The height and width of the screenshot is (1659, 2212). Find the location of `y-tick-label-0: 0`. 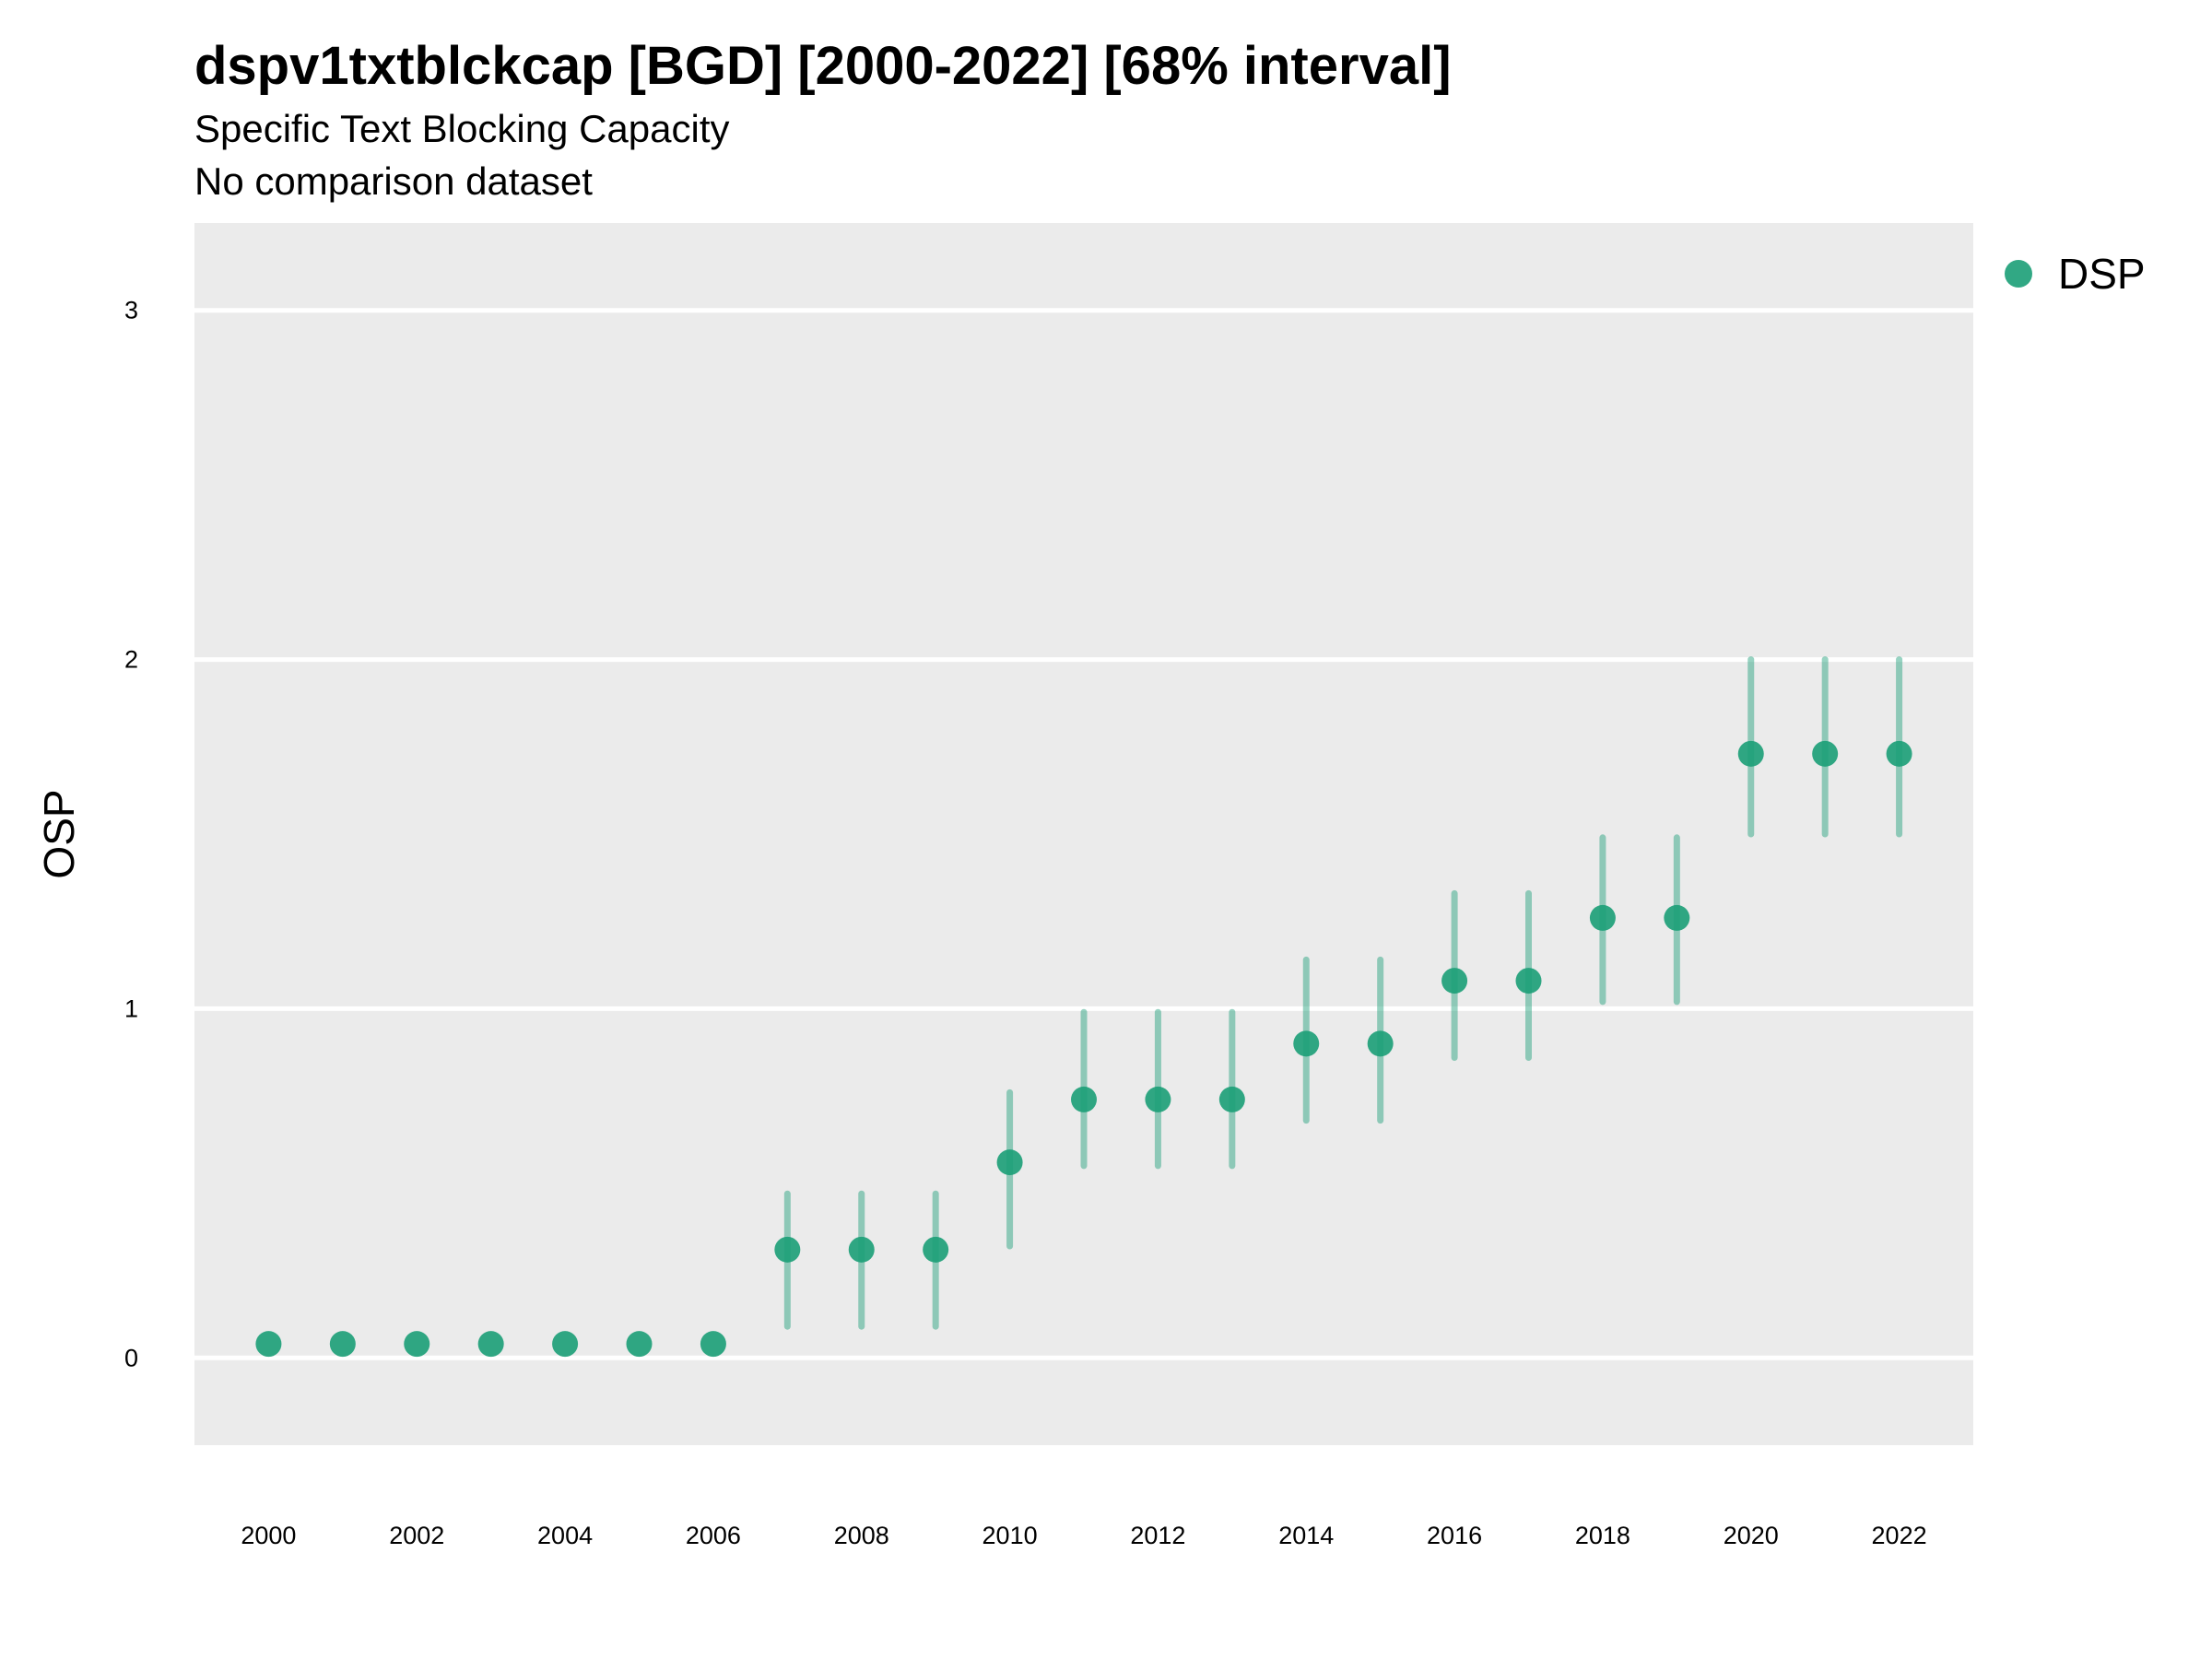

y-tick-label-0: 0 is located at coordinates (131, 1357).